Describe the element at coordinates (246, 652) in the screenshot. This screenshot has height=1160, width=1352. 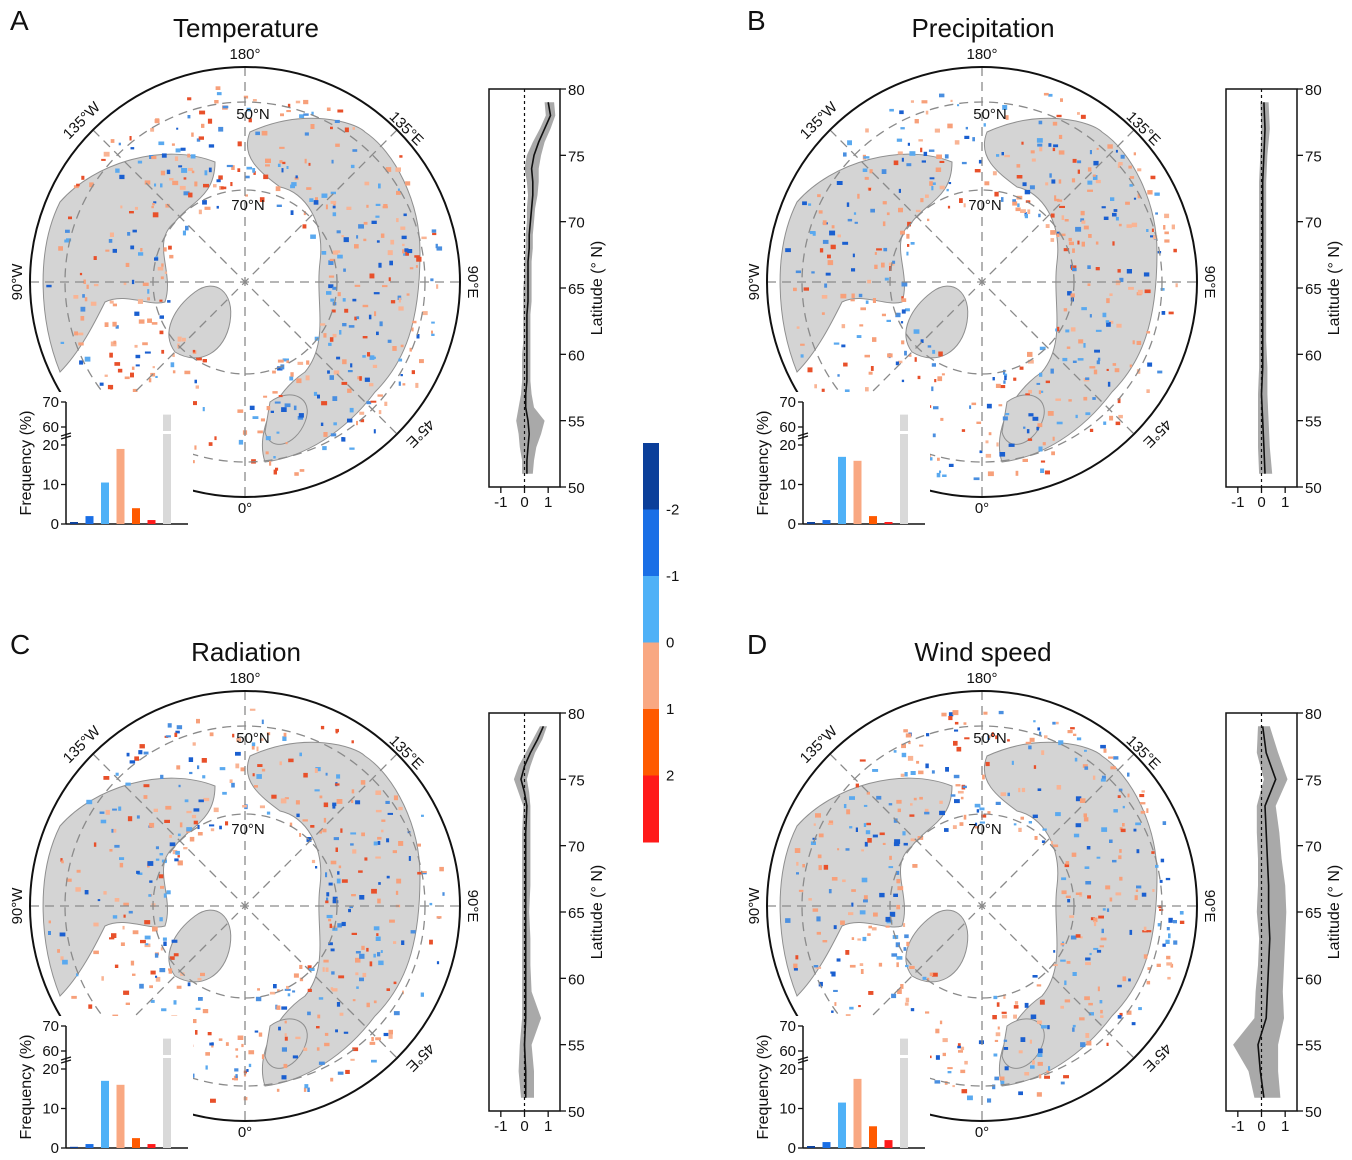
I see `panel-title: Radiation` at that location.